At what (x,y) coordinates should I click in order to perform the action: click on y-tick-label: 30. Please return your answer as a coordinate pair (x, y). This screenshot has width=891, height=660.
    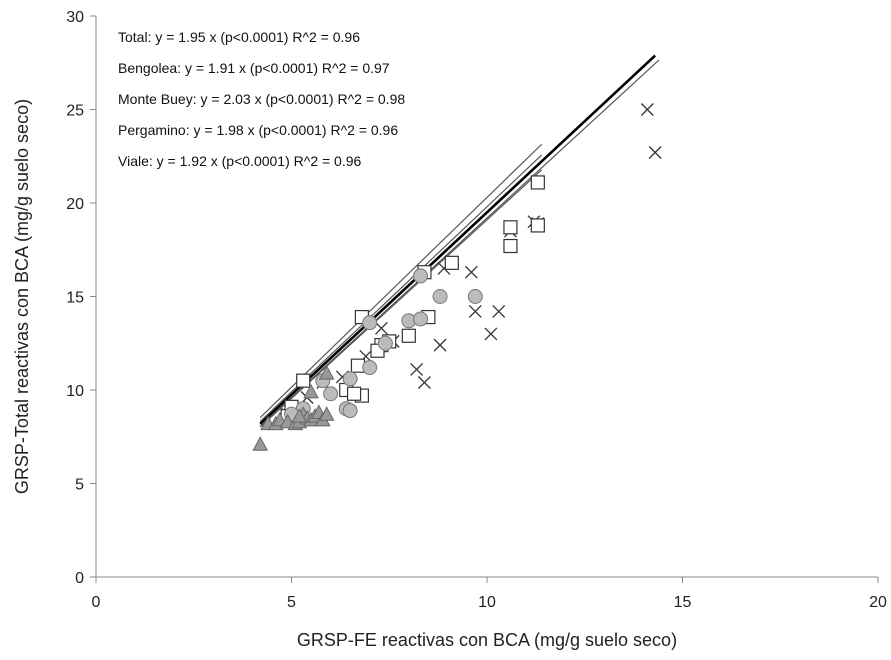
    Looking at the image, I should click on (75, 17).